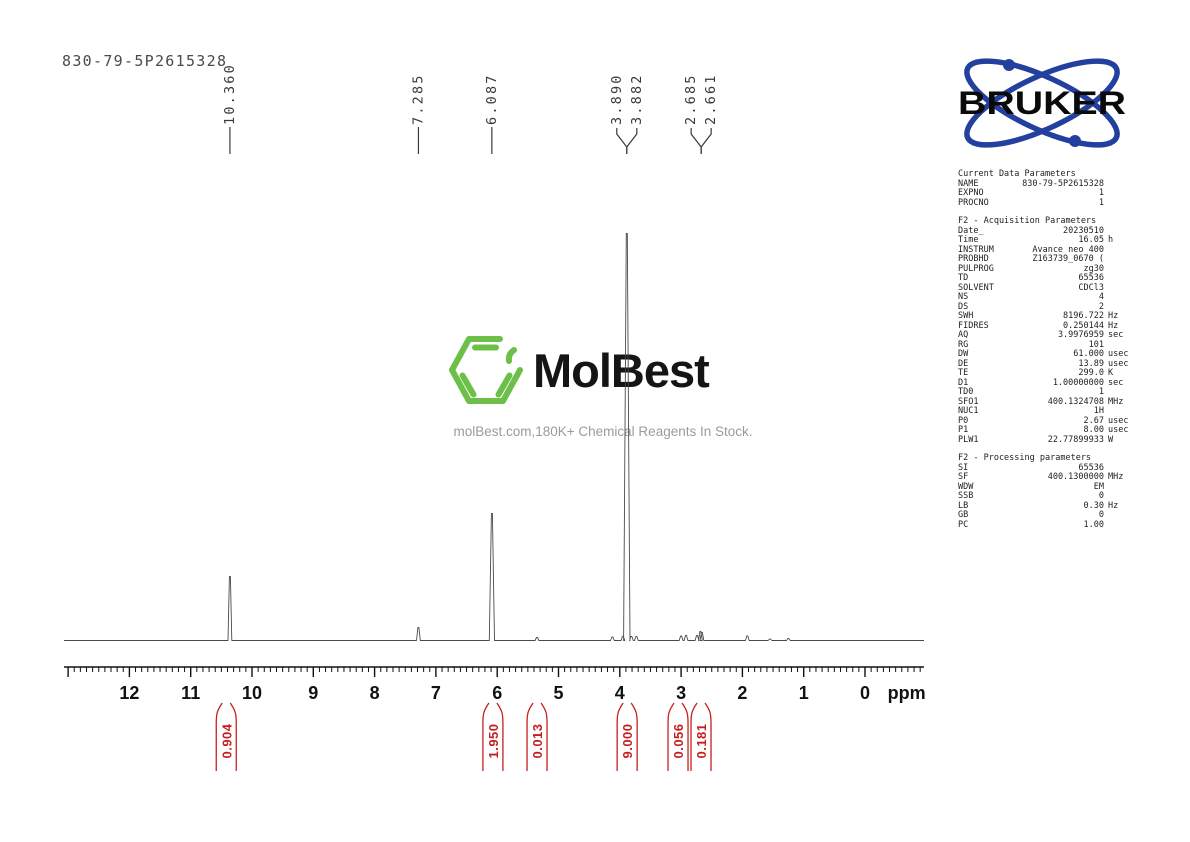 The image size is (1190, 842). I want to click on params-section-header: F2 - Processing parameters, so click(1025, 458).